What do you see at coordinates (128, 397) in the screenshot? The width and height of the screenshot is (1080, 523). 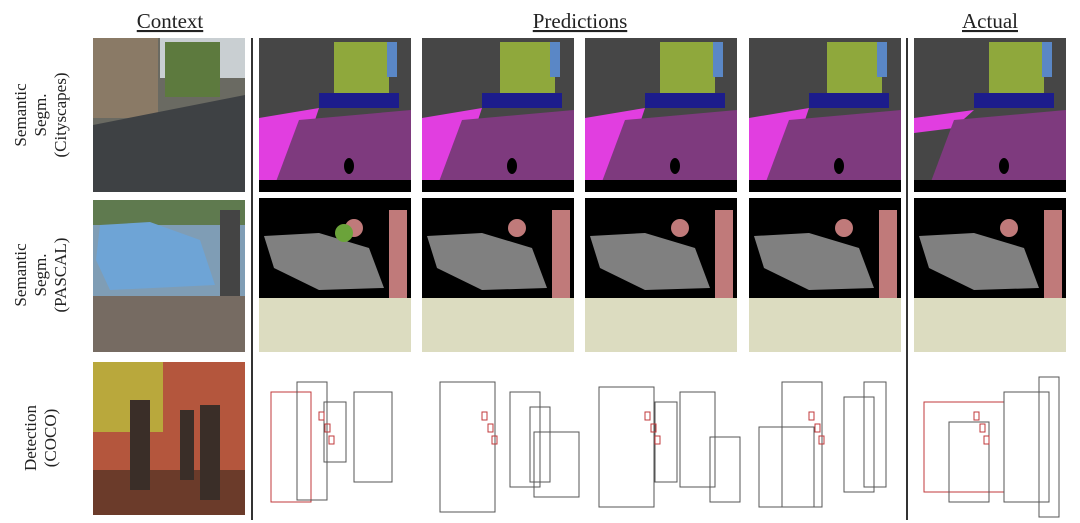 I see `wall` at bounding box center [128, 397].